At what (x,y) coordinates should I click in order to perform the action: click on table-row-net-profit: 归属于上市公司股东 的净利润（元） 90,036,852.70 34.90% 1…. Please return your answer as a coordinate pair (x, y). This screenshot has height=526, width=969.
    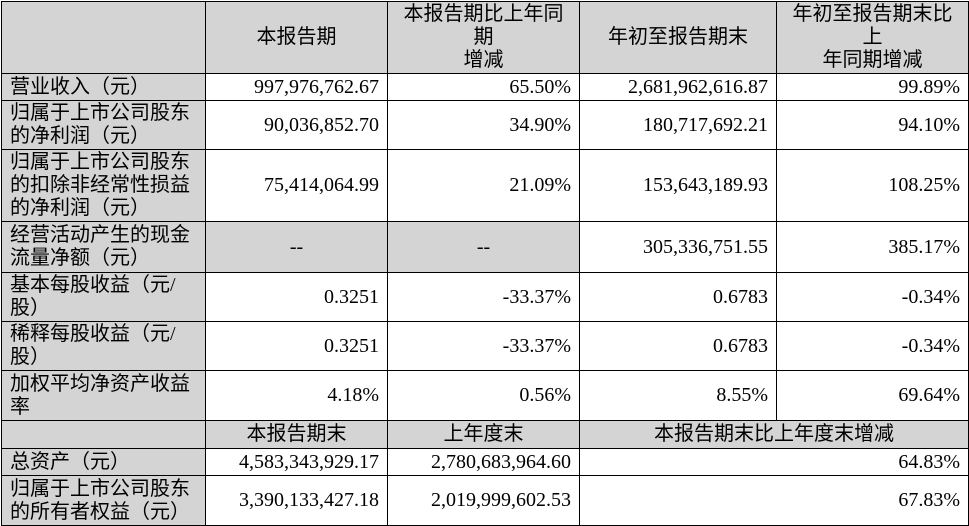
    Looking at the image, I should click on (485, 125).